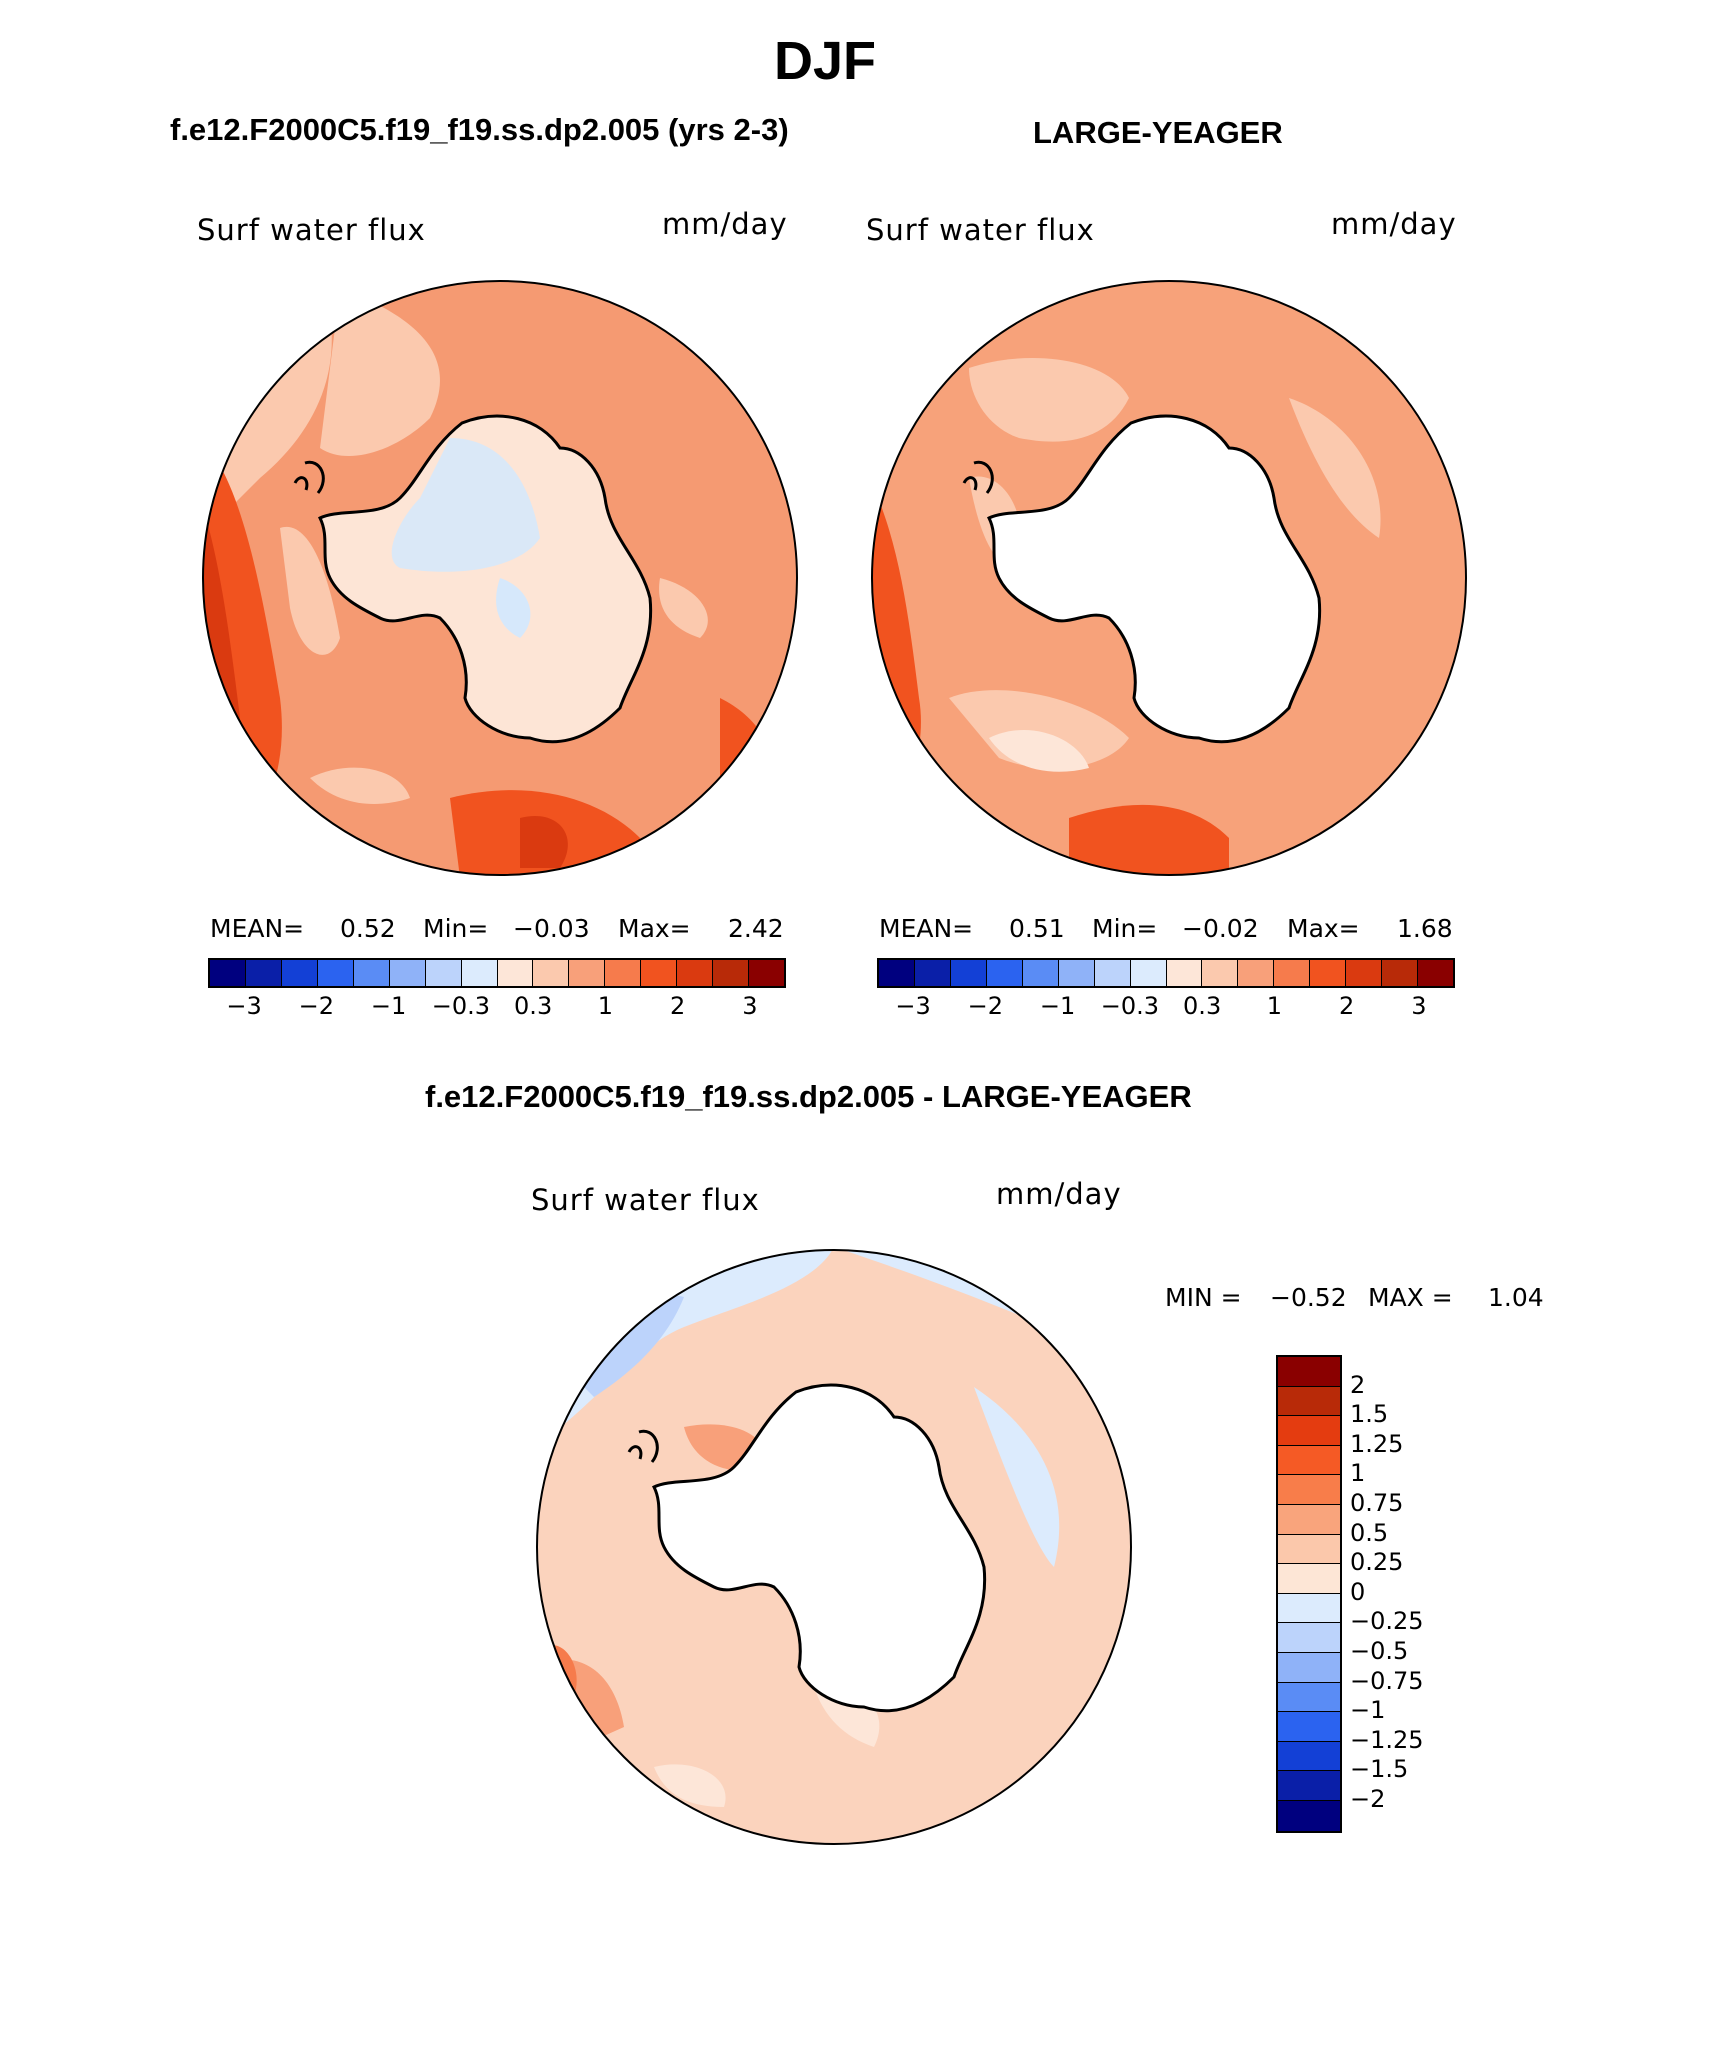  I want to click on colorbar-tick-label: 0.25, so click(1377, 1562).